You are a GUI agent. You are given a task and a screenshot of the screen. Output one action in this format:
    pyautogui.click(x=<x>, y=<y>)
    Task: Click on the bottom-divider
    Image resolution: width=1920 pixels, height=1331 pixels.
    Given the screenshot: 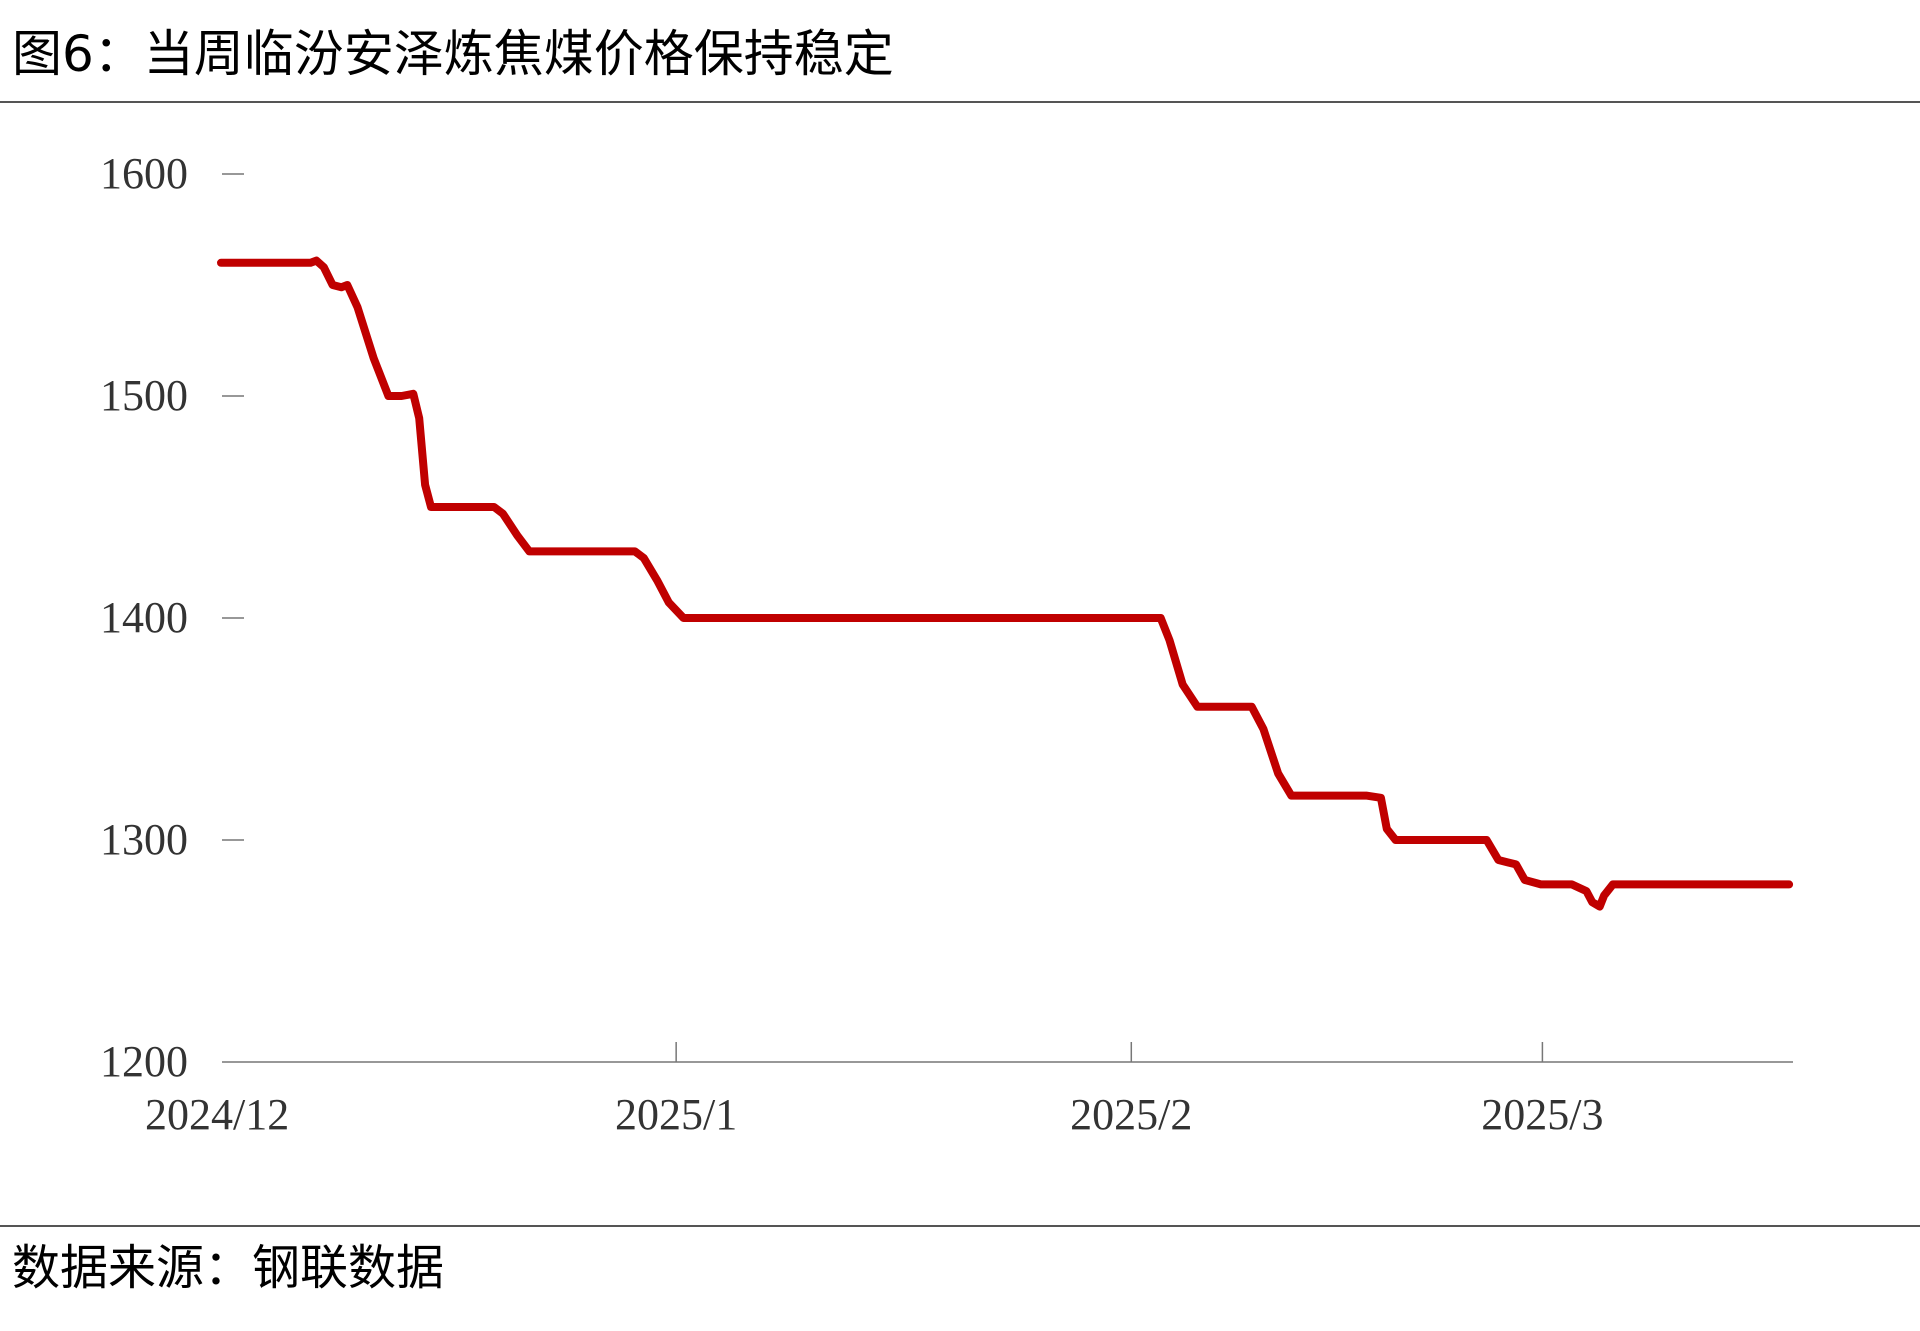 What is the action you would take?
    pyautogui.click(x=960, y=1226)
    